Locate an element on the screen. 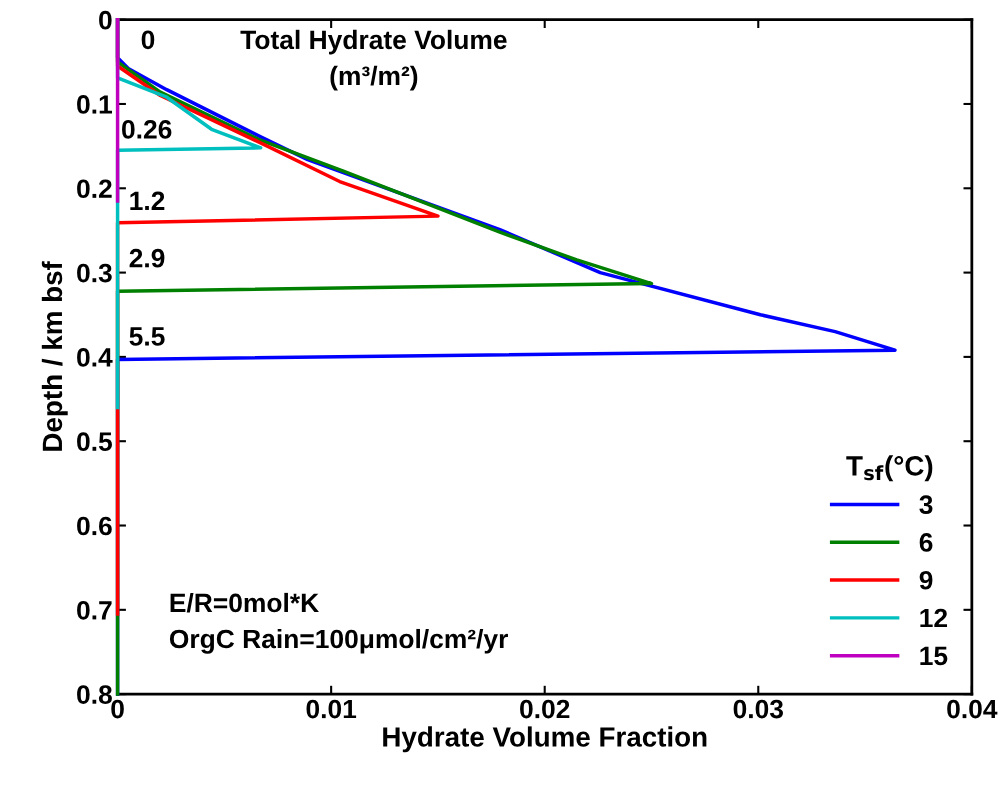  x-tick-label: 0.03 is located at coordinates (758, 709).